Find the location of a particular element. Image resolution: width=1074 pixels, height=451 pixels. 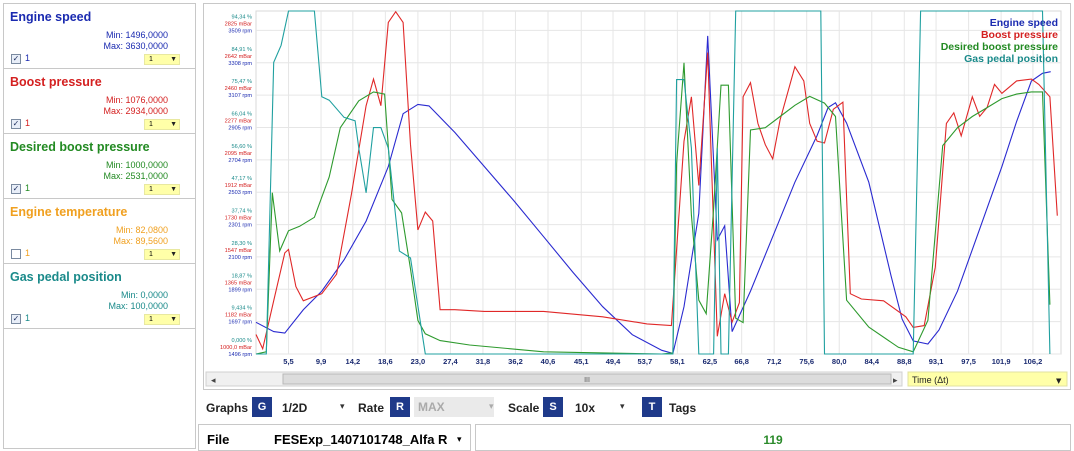

y-tick-label: 75,47 % is located at coordinates (241, 82).